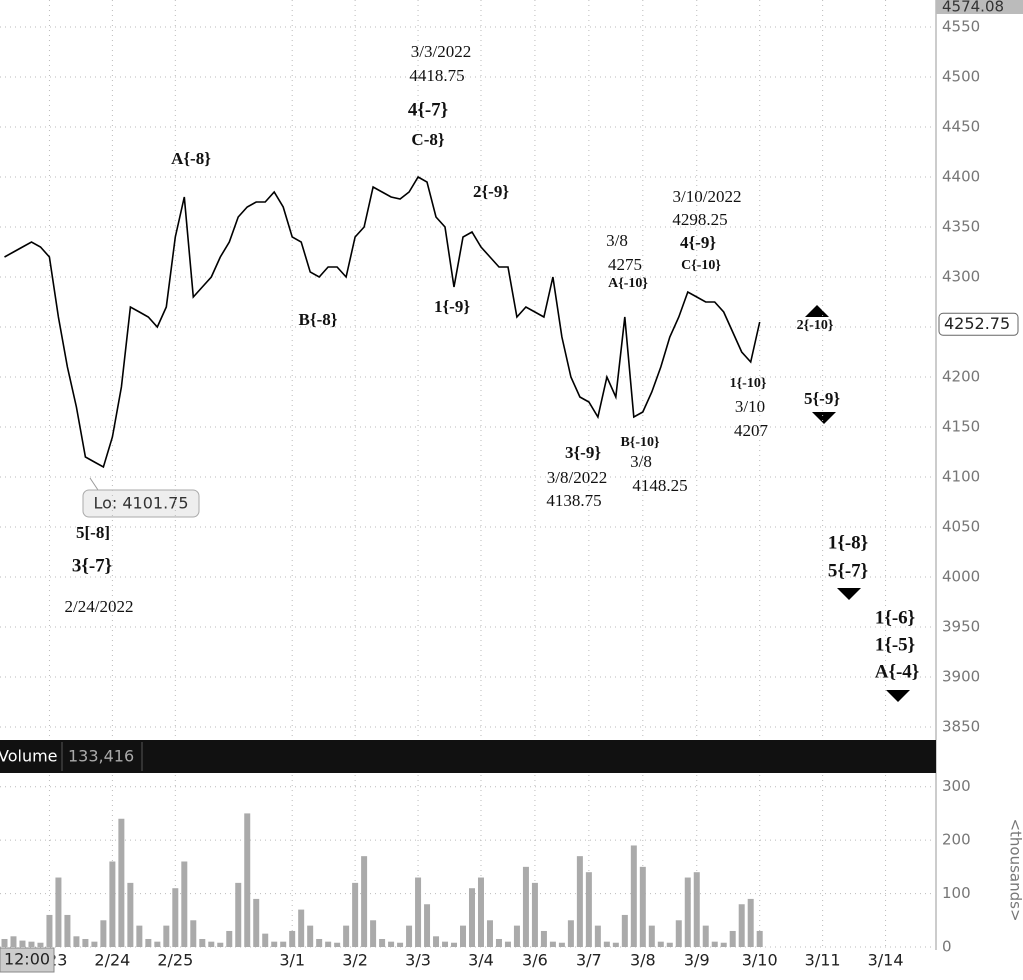  What do you see at coordinates (318, 319) in the screenshot?
I see `annotation: B{-8}` at bounding box center [318, 319].